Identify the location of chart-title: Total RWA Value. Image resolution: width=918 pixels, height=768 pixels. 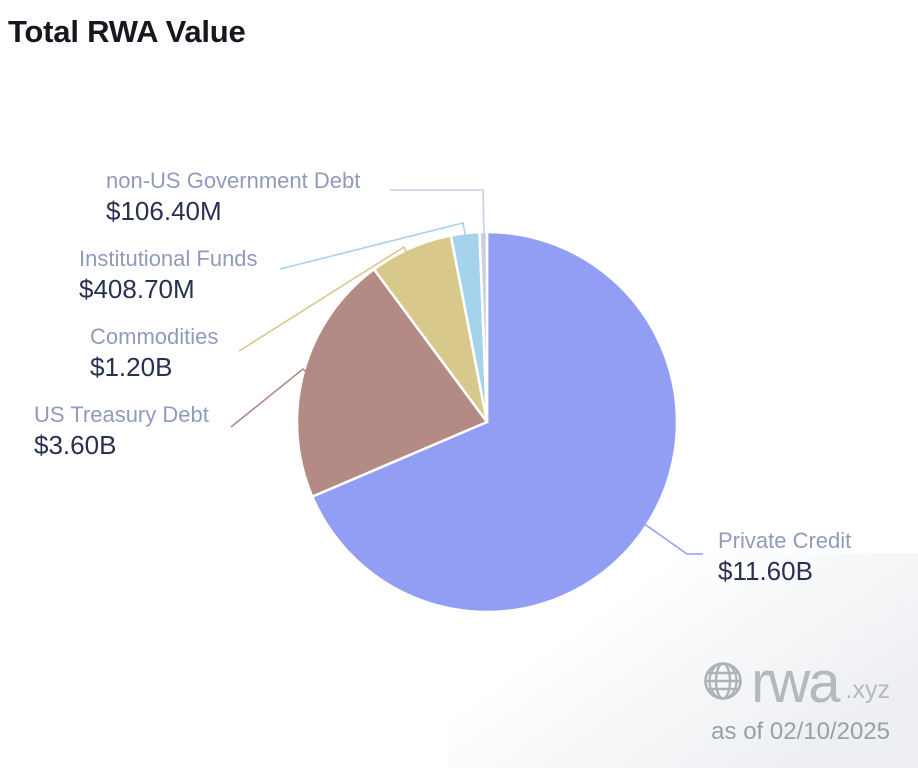
(127, 31).